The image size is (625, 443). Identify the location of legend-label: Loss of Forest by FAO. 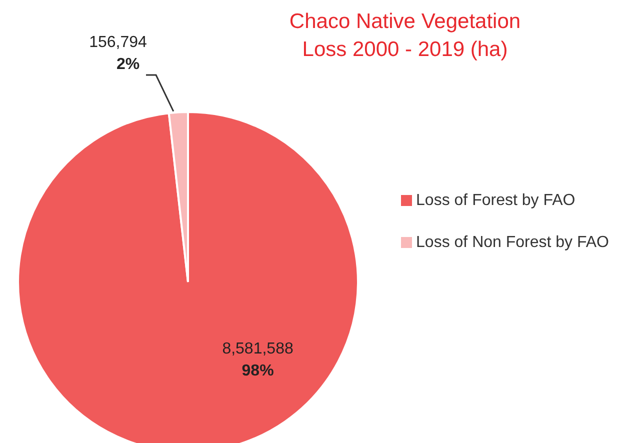
(496, 200).